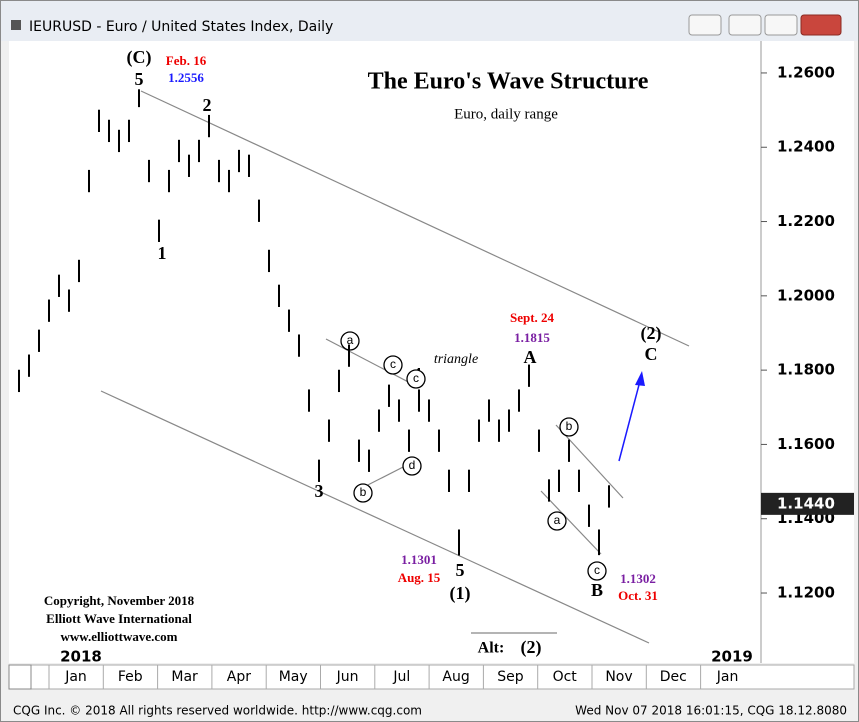 This screenshot has width=859, height=722. Describe the element at coordinates (806, 444) in the screenshot. I see `y-tick-label: 1.1600` at that location.